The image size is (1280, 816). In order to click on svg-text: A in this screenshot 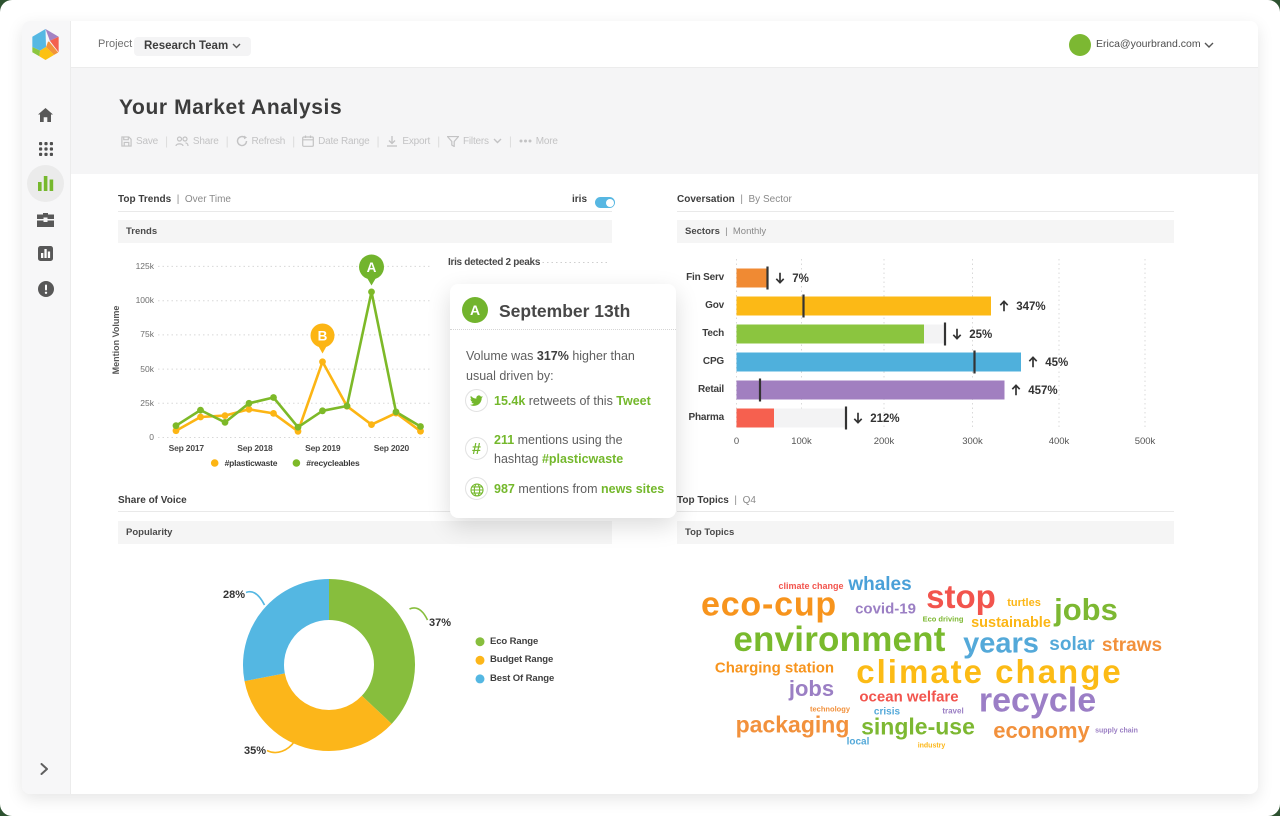, I will do `click(372, 267)`.